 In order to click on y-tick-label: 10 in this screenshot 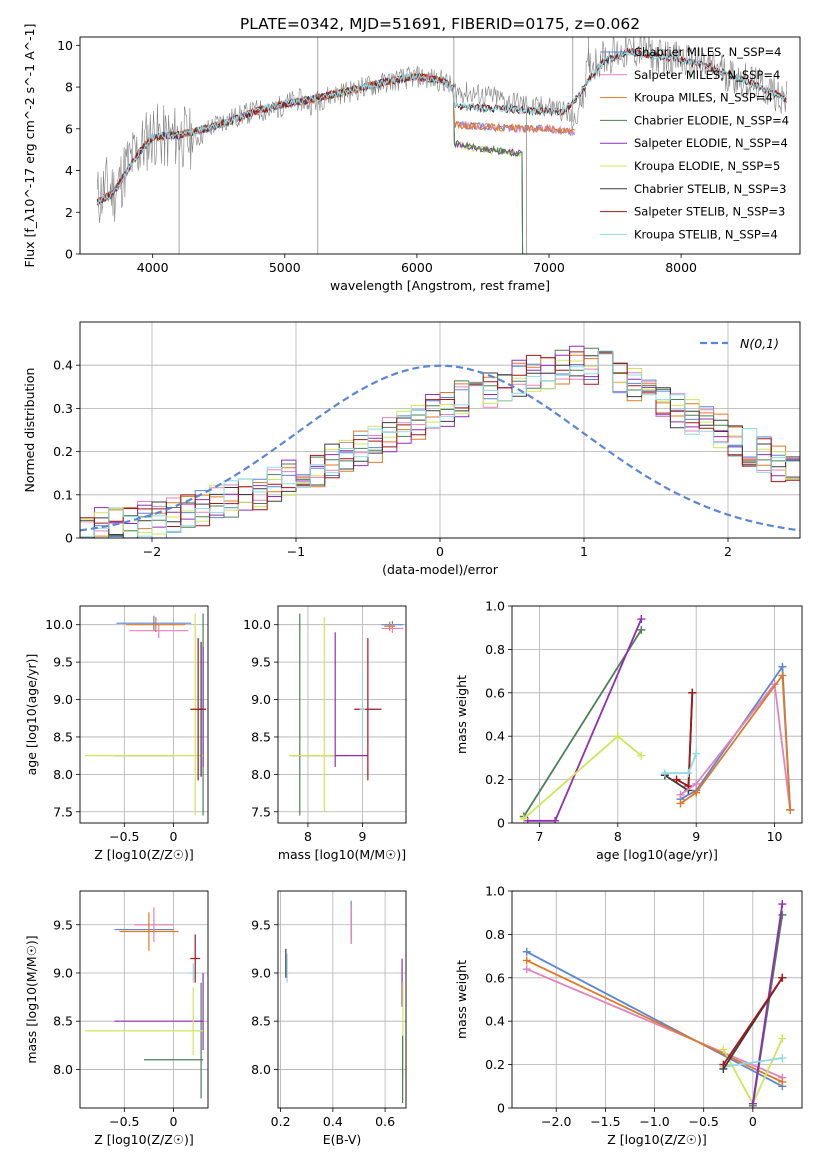, I will do `click(65, 45)`.